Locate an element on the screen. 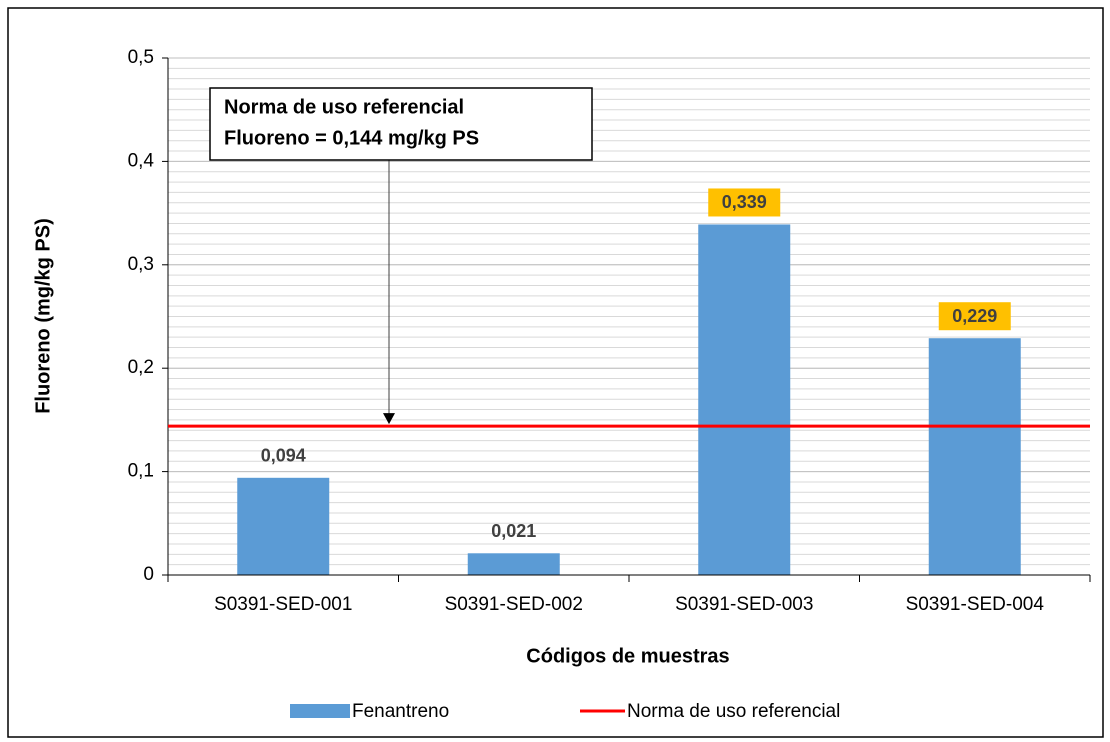  x-axis-title: Códigos de muestras is located at coordinates (627, 656).